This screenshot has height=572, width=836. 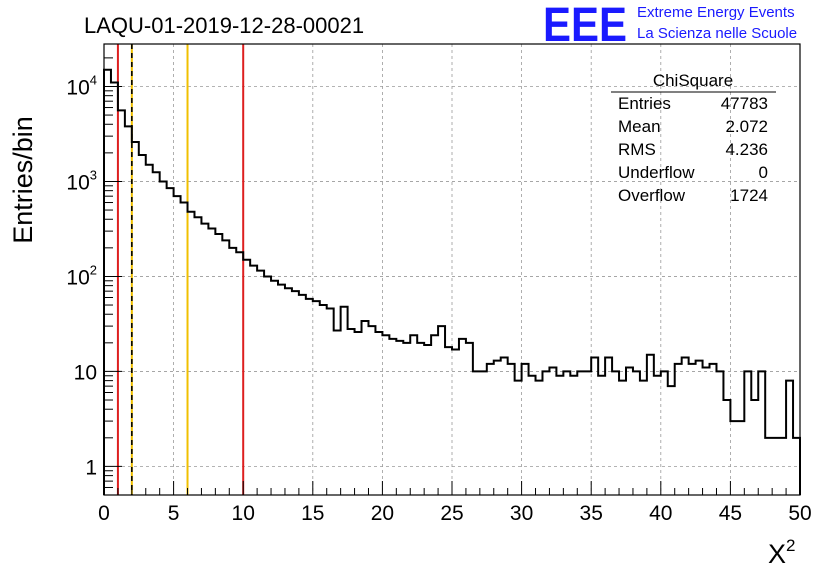 What do you see at coordinates (693, 80) in the screenshot?
I see `stats-box-title: ChiSquare` at bounding box center [693, 80].